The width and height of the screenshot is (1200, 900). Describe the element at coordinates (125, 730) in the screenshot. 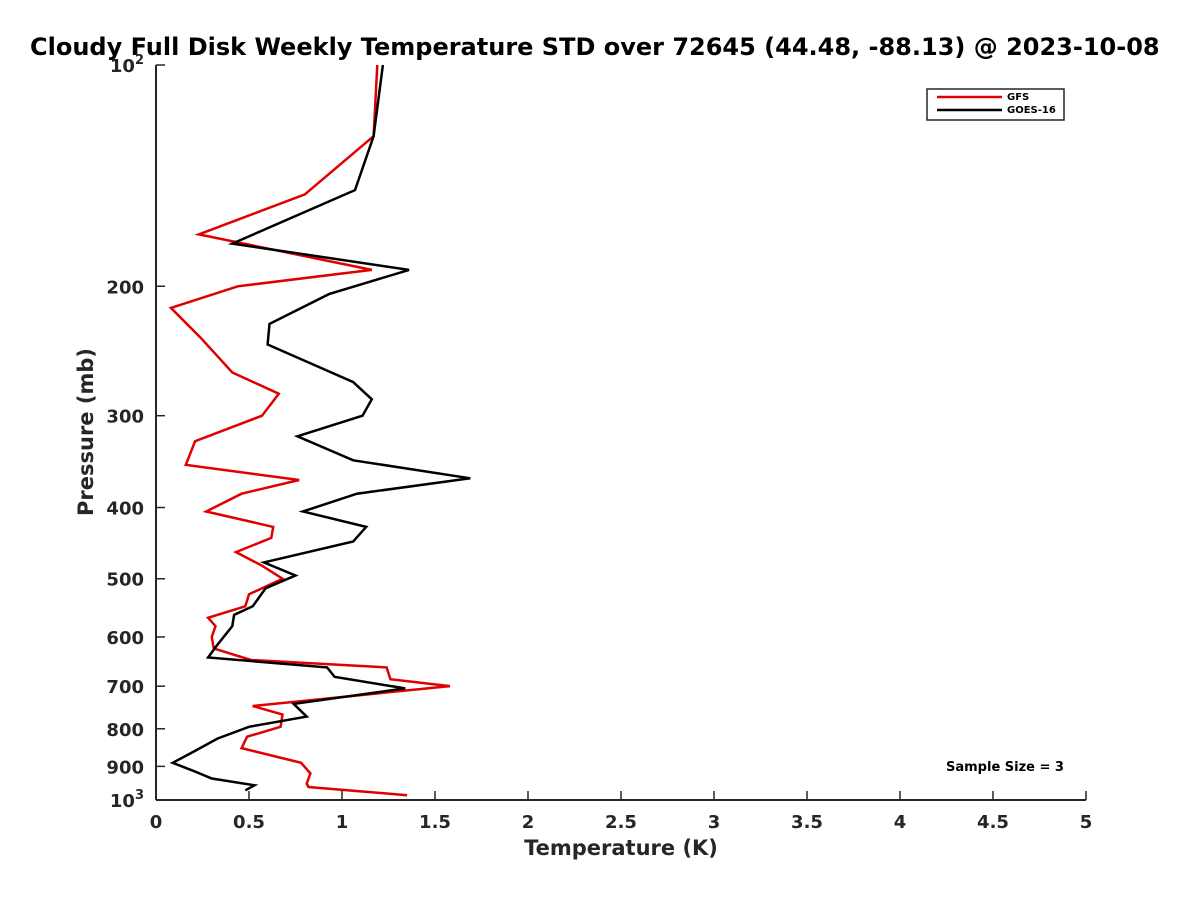

I see `y-tick-label: 800` at that location.